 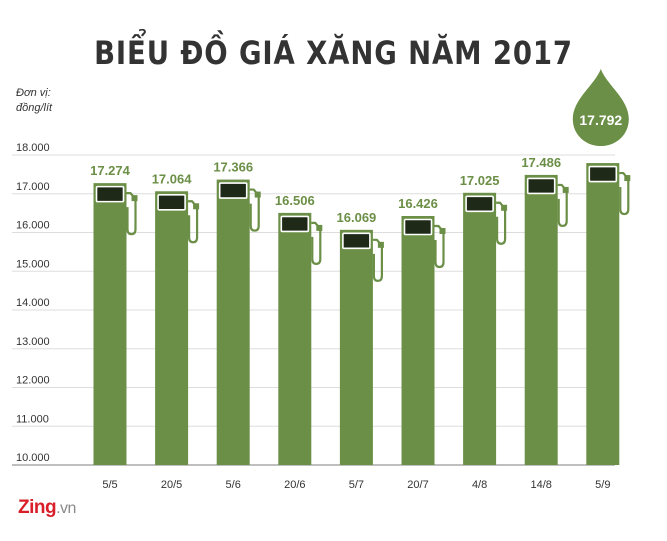 What do you see at coordinates (171, 485) in the screenshot?
I see `x-tick-label: 20/5` at bounding box center [171, 485].